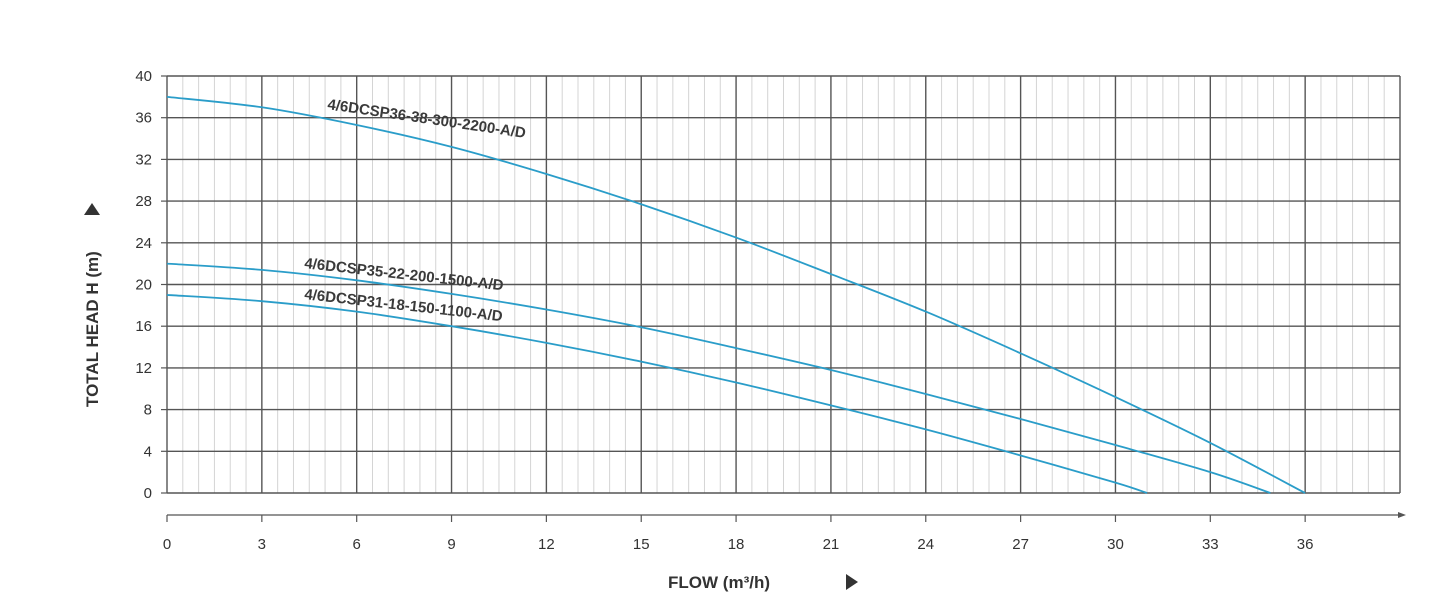  What do you see at coordinates (831, 544) in the screenshot?
I see `x-tick-label: 21` at bounding box center [831, 544].